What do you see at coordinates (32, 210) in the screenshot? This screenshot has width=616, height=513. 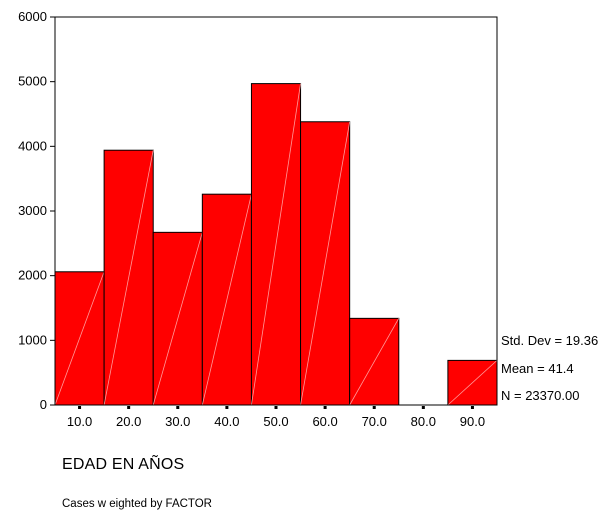 I see `y-tick-label: 3000` at bounding box center [32, 210].